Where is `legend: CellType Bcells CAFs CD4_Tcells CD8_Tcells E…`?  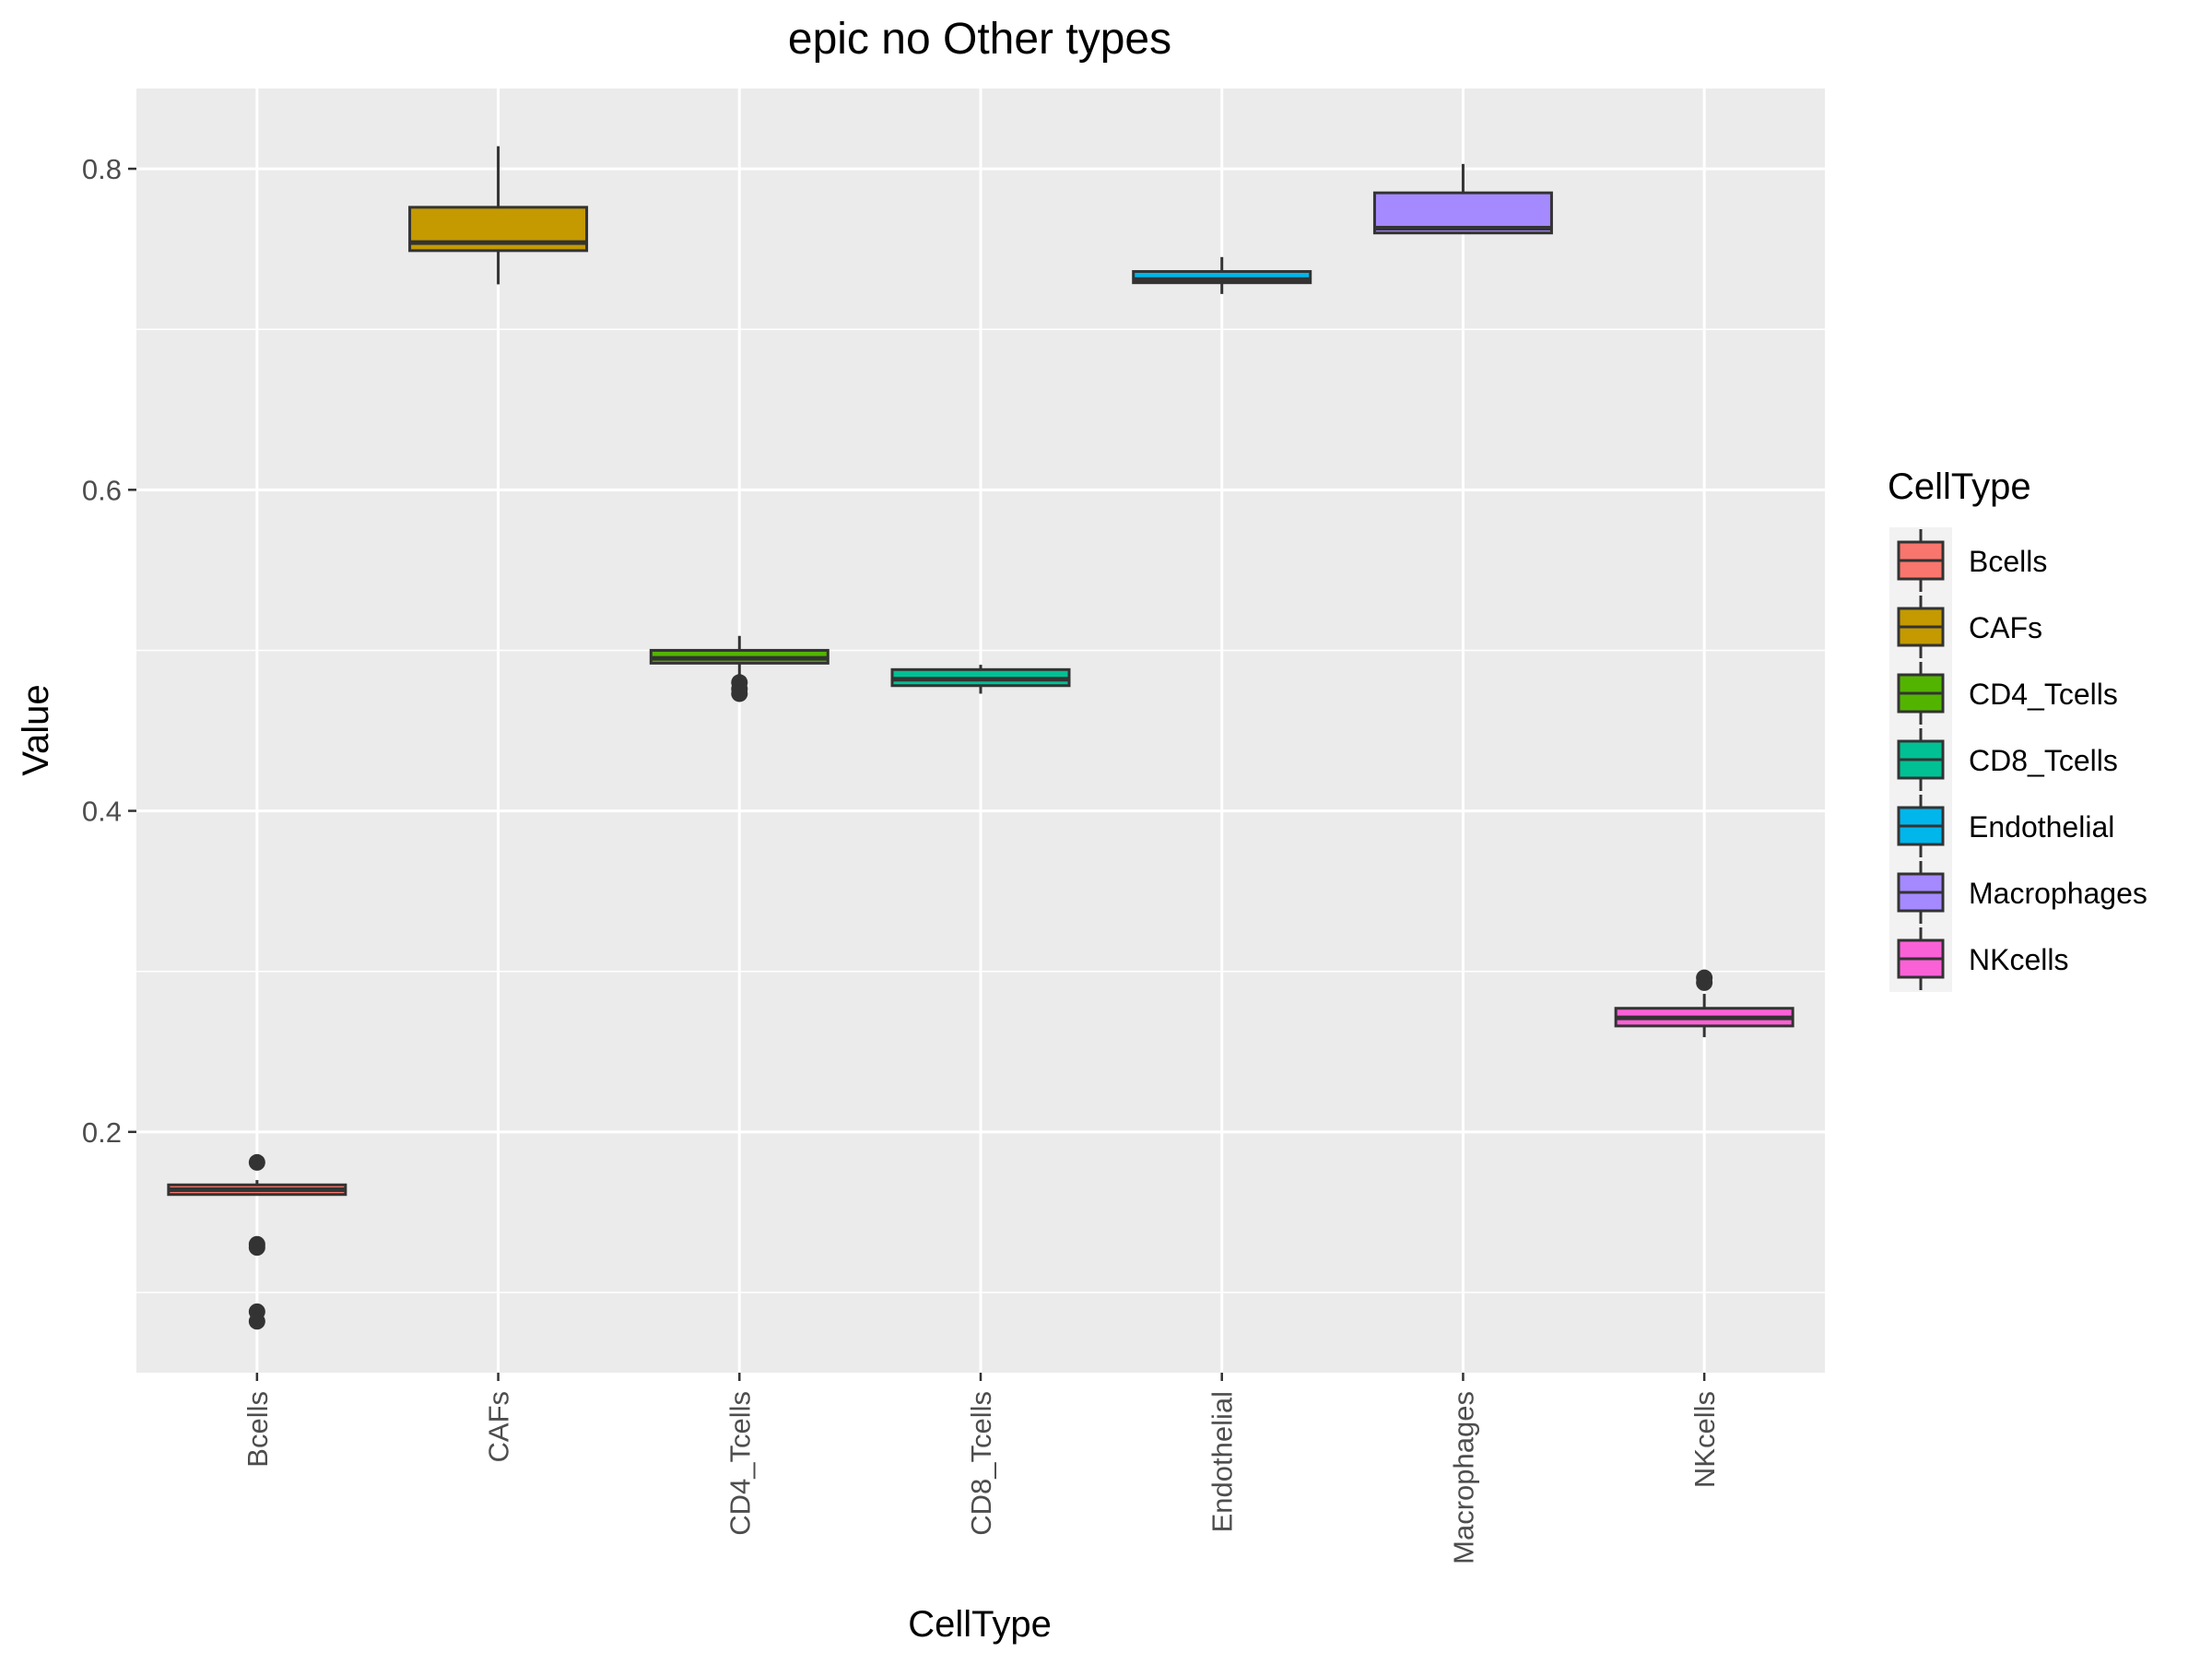 legend: CellType Bcells CAFs CD4_Tcells CD8_Tcells E… is located at coordinates (2017, 729).